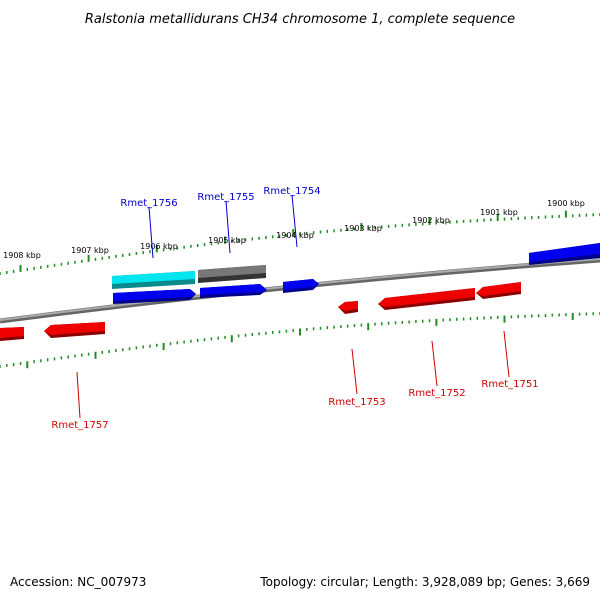 This screenshot has width=600, height=600. What do you see at coordinates (356, 273) in the screenshot?
I see `forward-strand-genes` at bounding box center [356, 273].